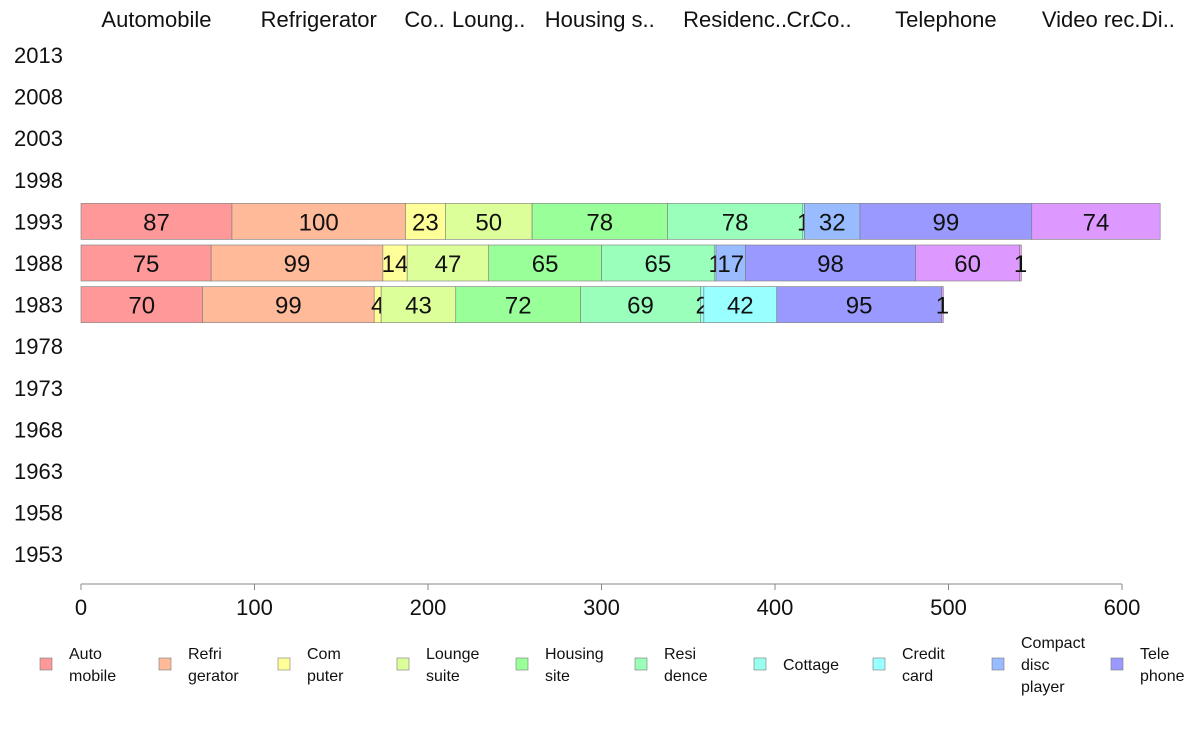  What do you see at coordinates (1122, 607) in the screenshot?
I see `x-tick-label-600: 600` at bounding box center [1122, 607].